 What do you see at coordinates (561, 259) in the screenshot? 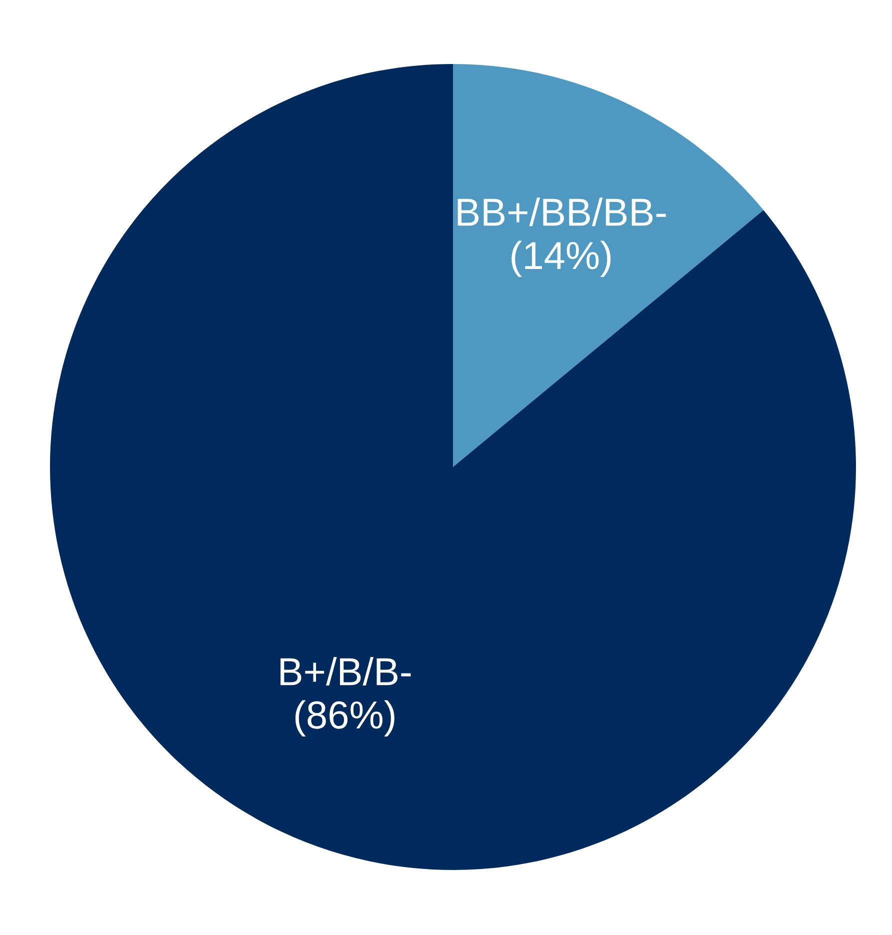
I see `data-label: (14%)` at bounding box center [561, 259].